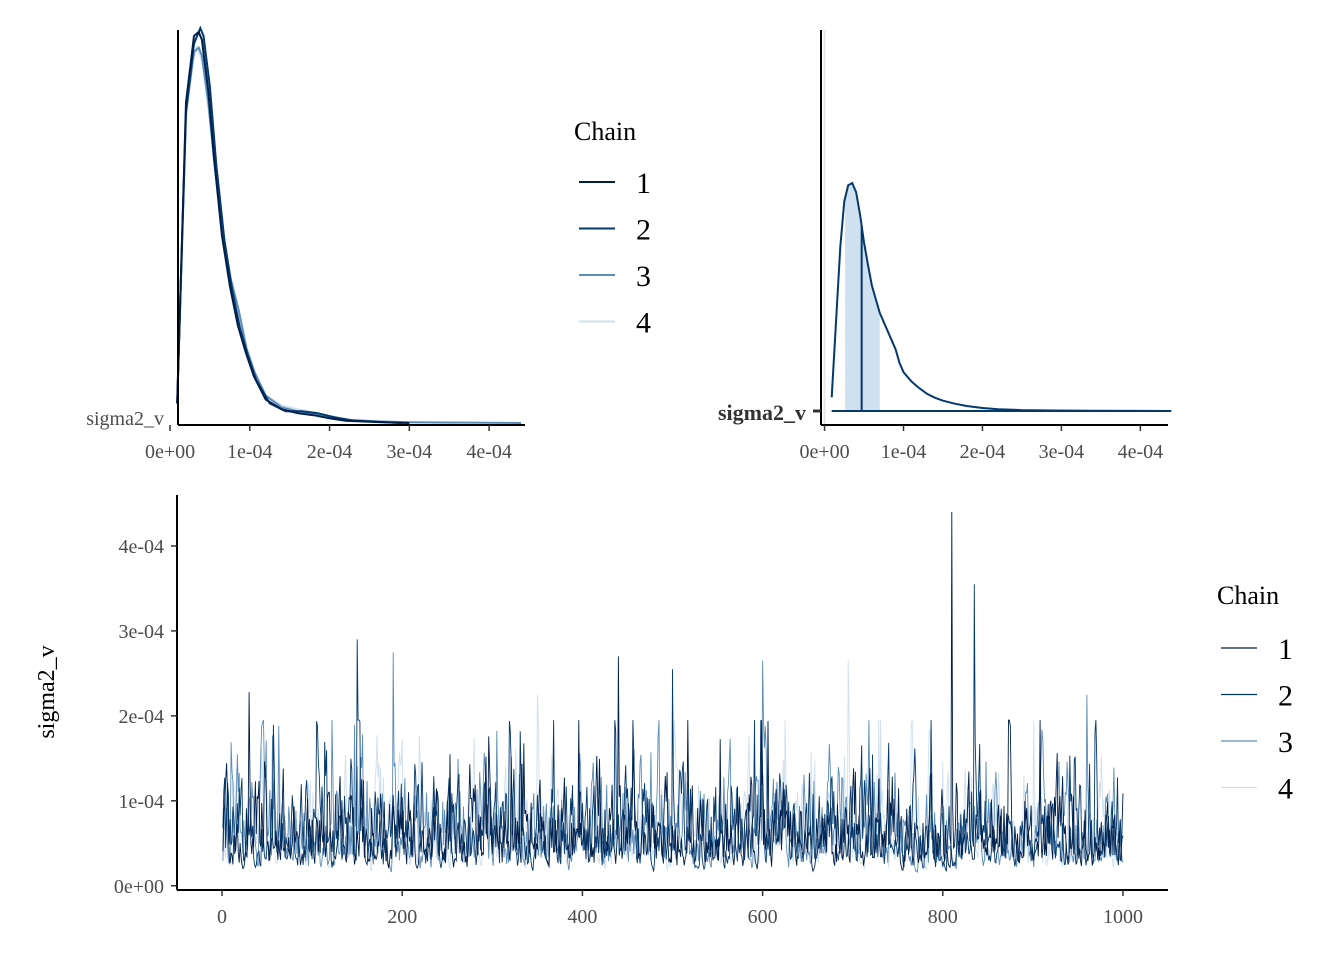 The image size is (1344, 960). What do you see at coordinates (1248, 595) in the screenshot?
I see `trace-legend-title: Chain` at bounding box center [1248, 595].